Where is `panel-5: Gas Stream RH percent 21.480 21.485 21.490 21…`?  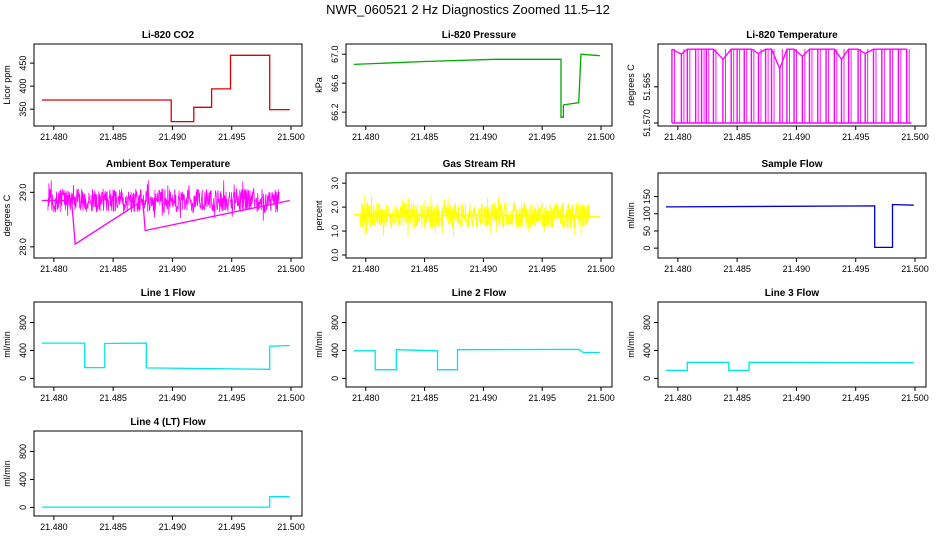
panel-5: Gas Stream RH percent 21.480 21.485 21.490 21… is located at coordinates (464, 216).